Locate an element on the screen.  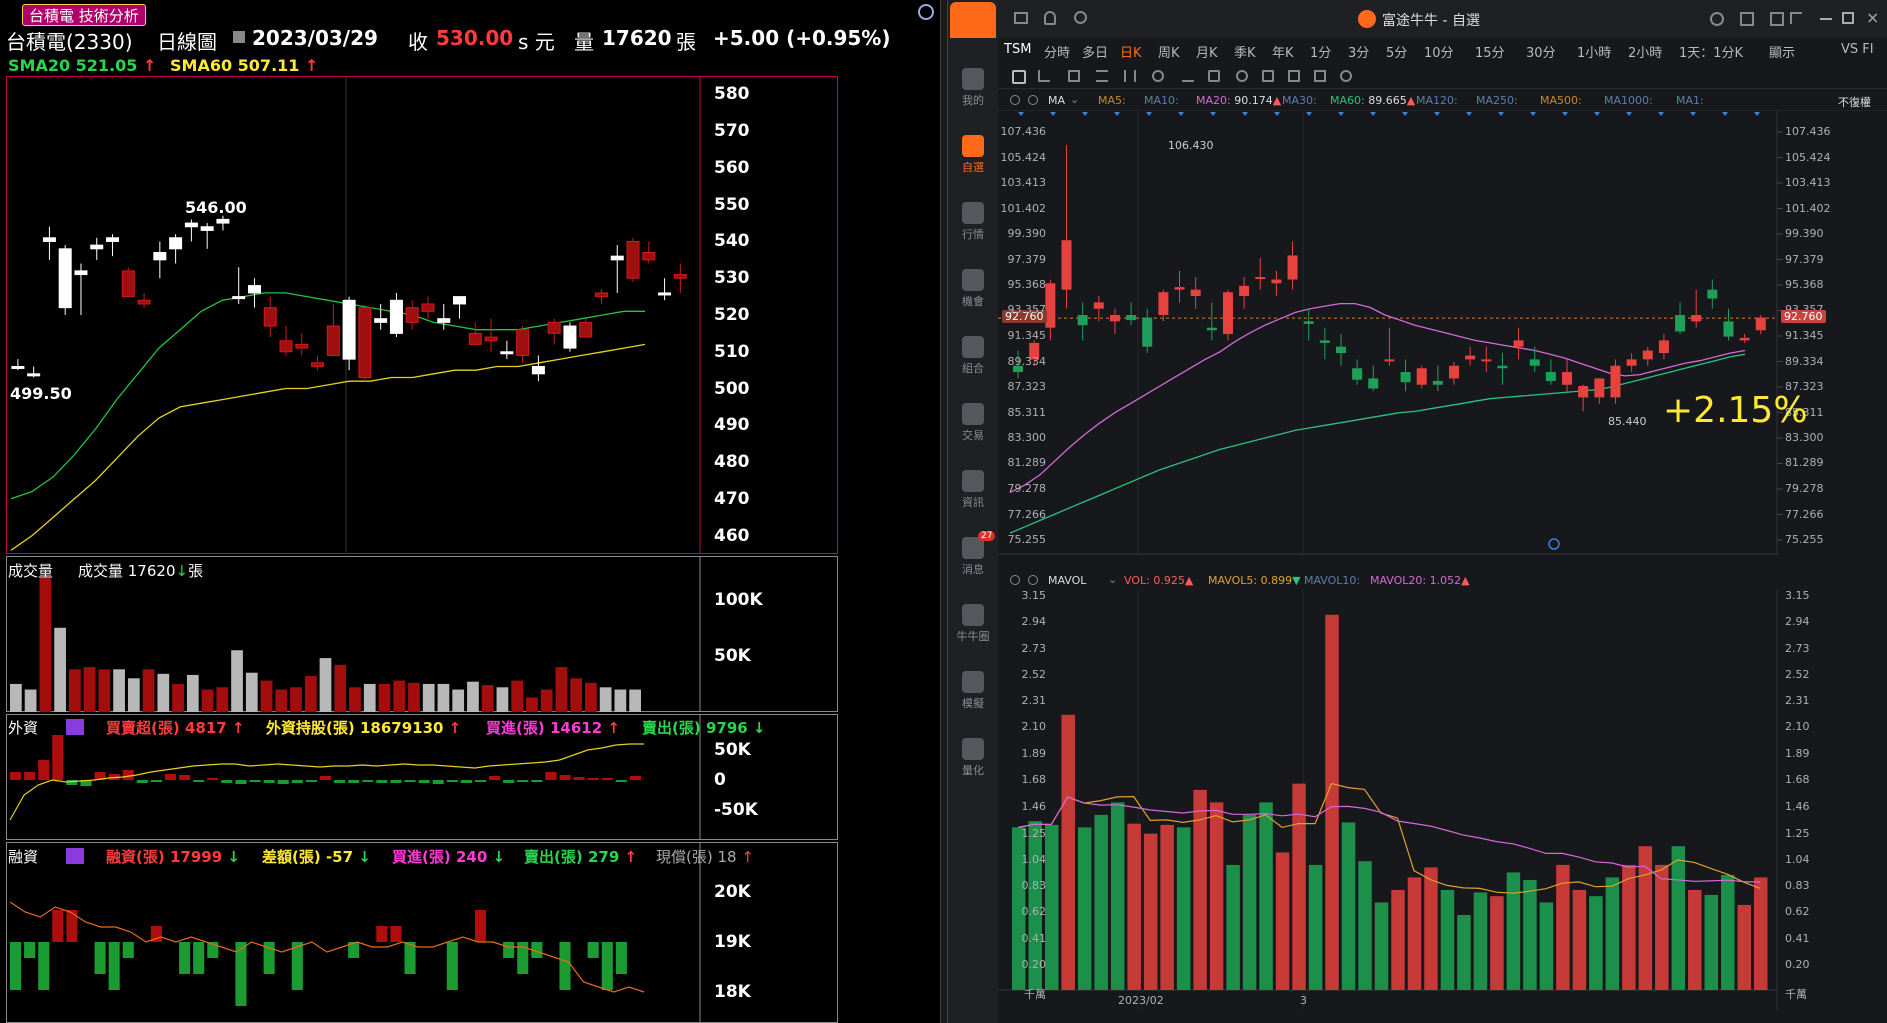
tab-多日: 多日 is located at coordinates (1095, 53).